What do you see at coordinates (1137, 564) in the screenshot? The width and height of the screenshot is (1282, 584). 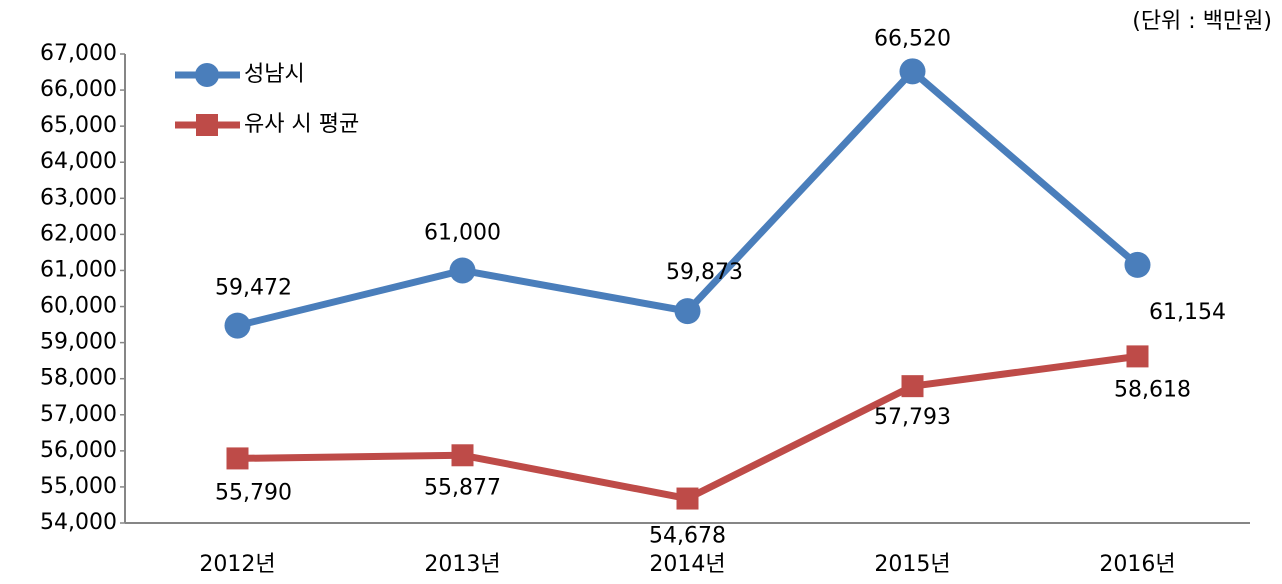 I see `x-tick-label: 2016년` at bounding box center [1137, 564].